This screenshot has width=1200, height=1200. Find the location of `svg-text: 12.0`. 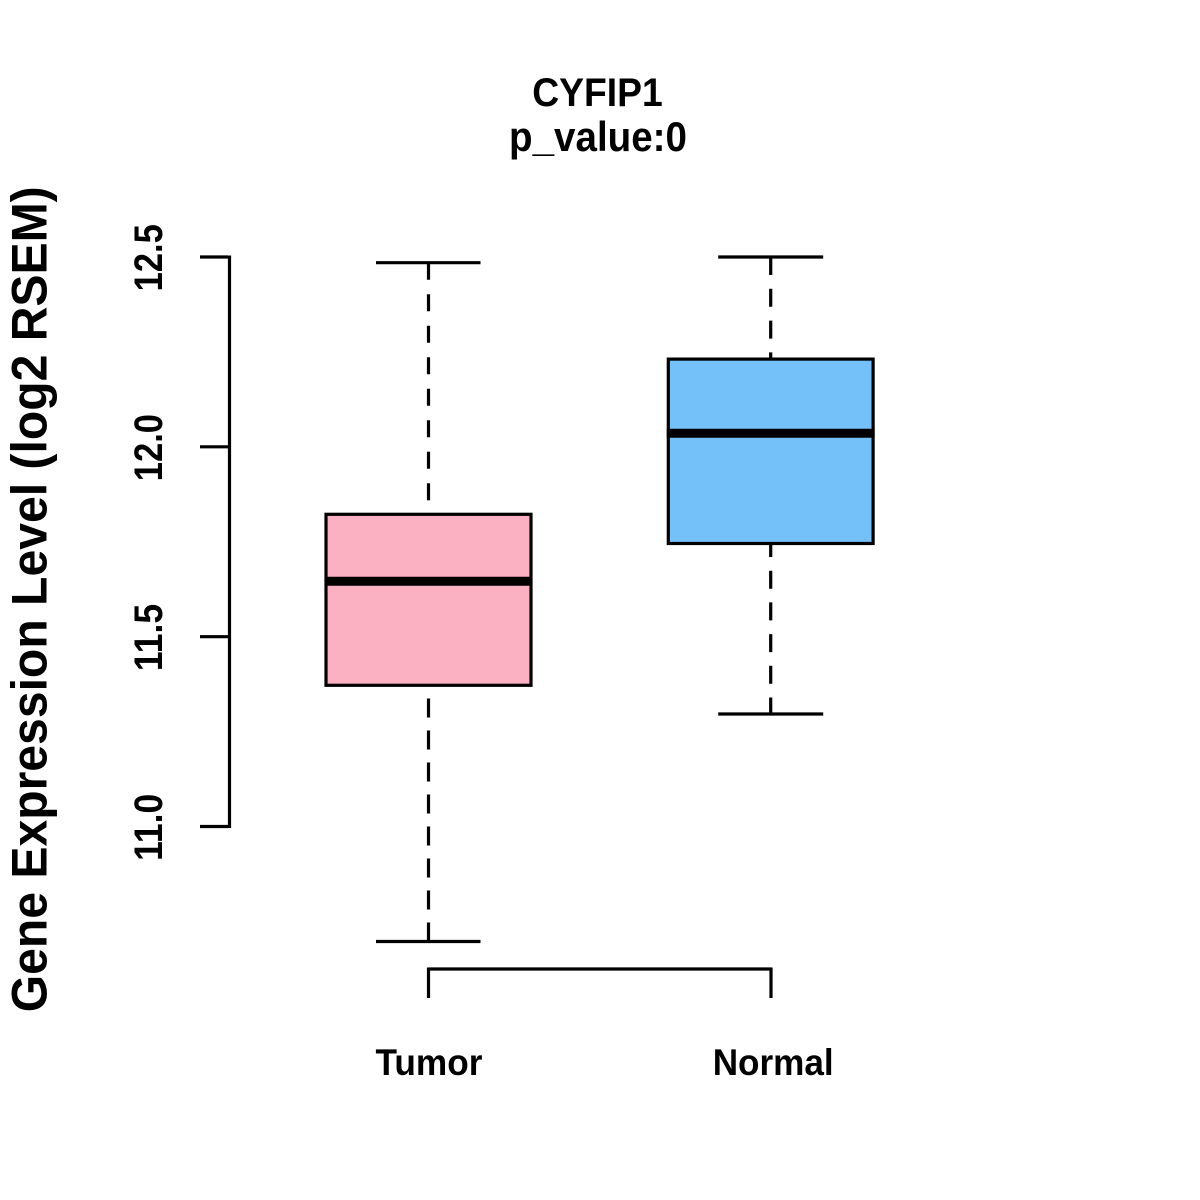

svg-text: 12.0 is located at coordinates (149, 447).